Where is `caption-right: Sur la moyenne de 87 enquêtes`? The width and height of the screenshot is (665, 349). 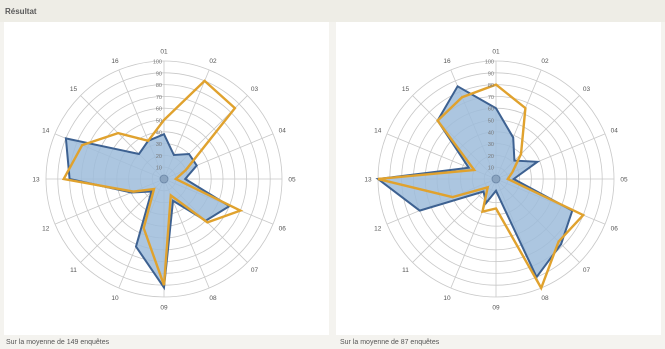
caption-right: Sur la moyenne de 87 enquêtes is located at coordinates (390, 342).